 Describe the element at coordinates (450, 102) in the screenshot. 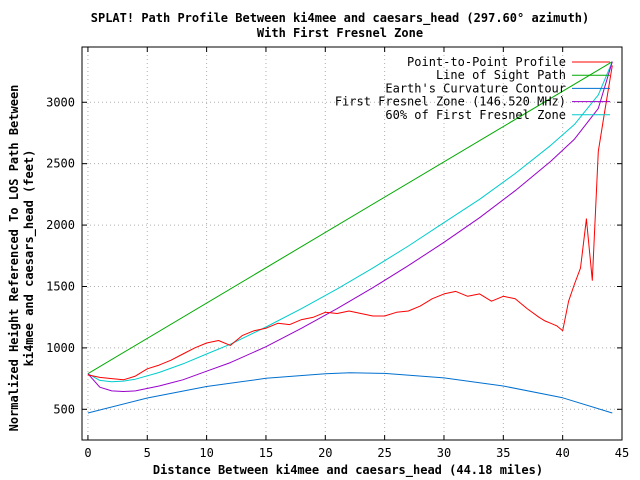

I see `legend-label: First Fresnel Zone (146.520 MHz)` at that location.